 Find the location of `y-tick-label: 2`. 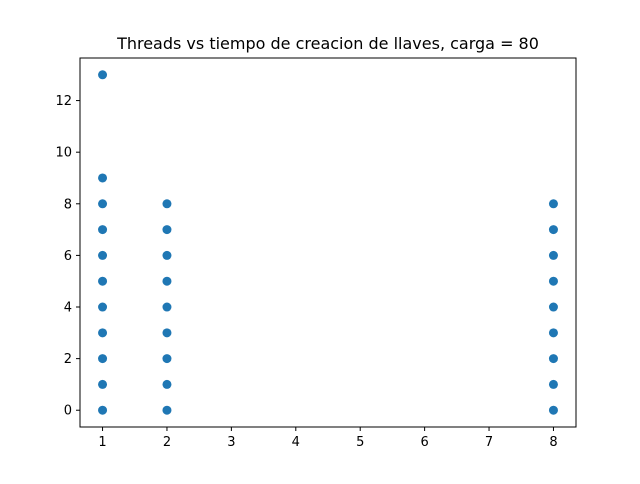

y-tick-label: 2 is located at coordinates (68, 359).